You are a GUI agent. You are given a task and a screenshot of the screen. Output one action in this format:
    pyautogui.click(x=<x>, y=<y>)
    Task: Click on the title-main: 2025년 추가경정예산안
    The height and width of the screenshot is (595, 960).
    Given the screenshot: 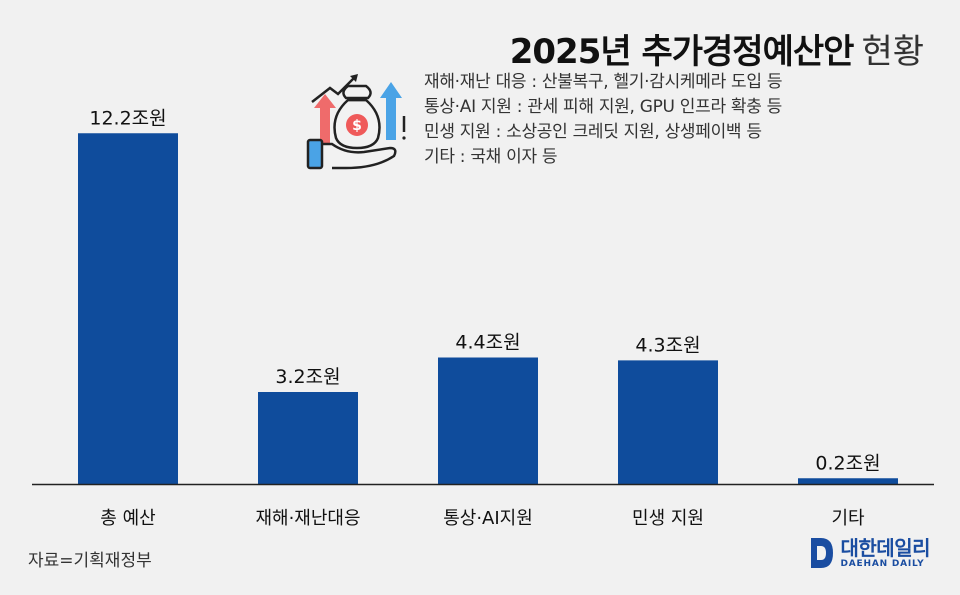 What is the action you would take?
    pyautogui.click(x=682, y=52)
    